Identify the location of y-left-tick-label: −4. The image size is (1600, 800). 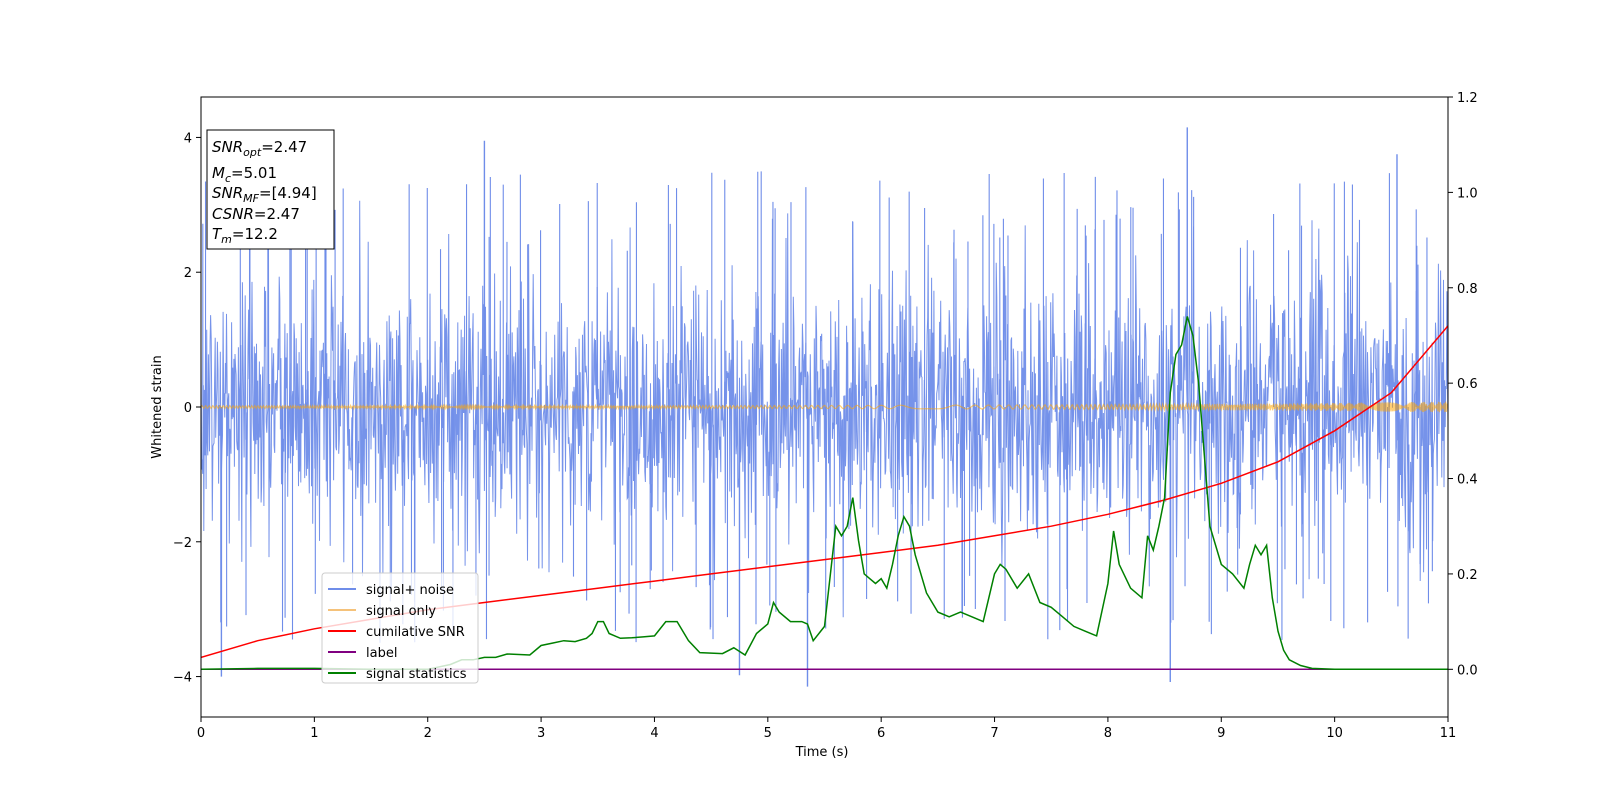
(182, 678).